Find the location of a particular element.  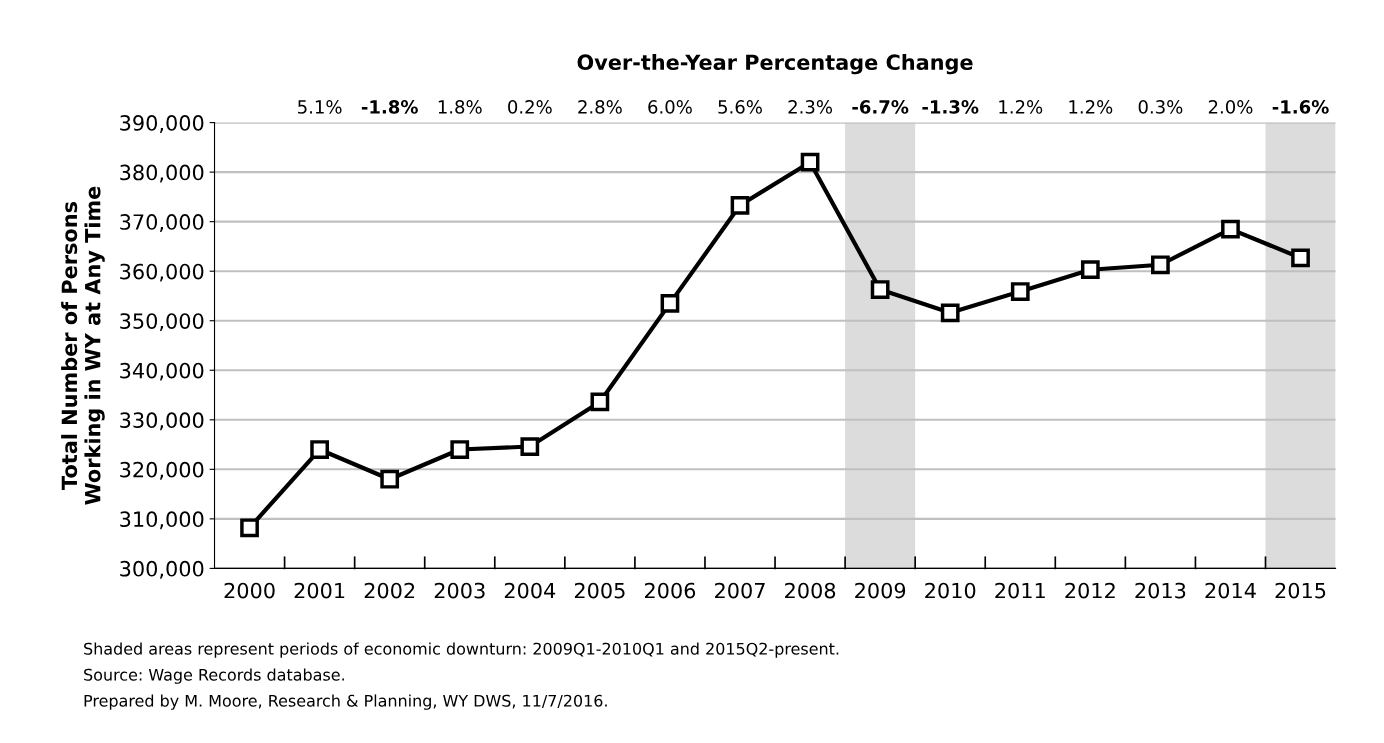

y-tick-label: 360,000 is located at coordinates (162, 272).